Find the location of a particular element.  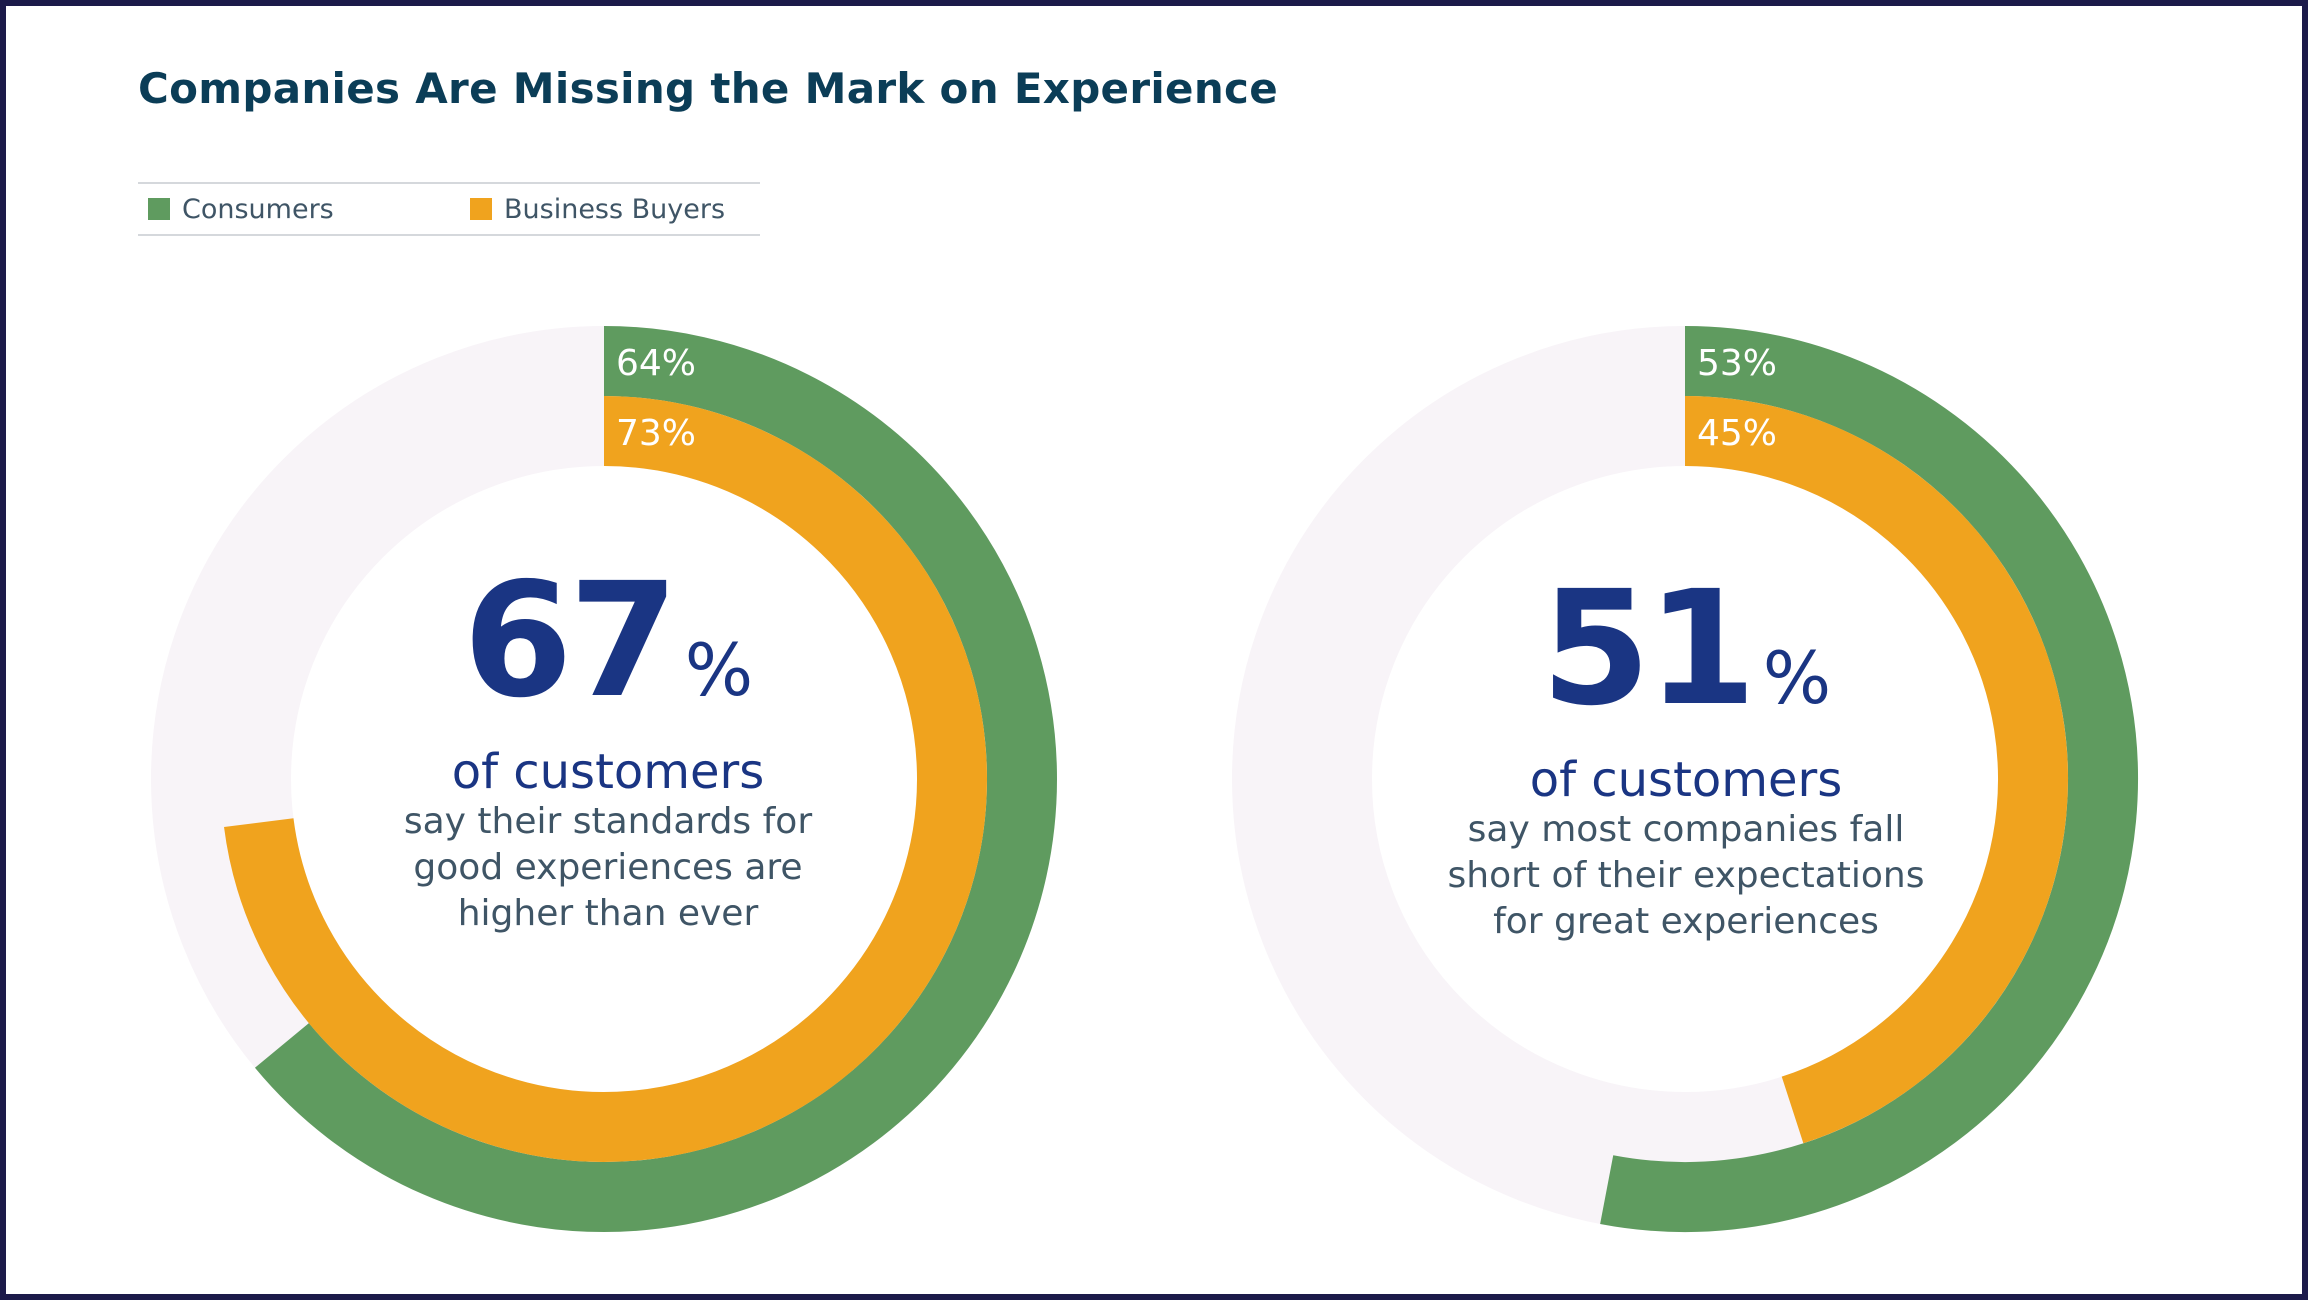

donut-2-label-consumers: 53% is located at coordinates (1737, 363).